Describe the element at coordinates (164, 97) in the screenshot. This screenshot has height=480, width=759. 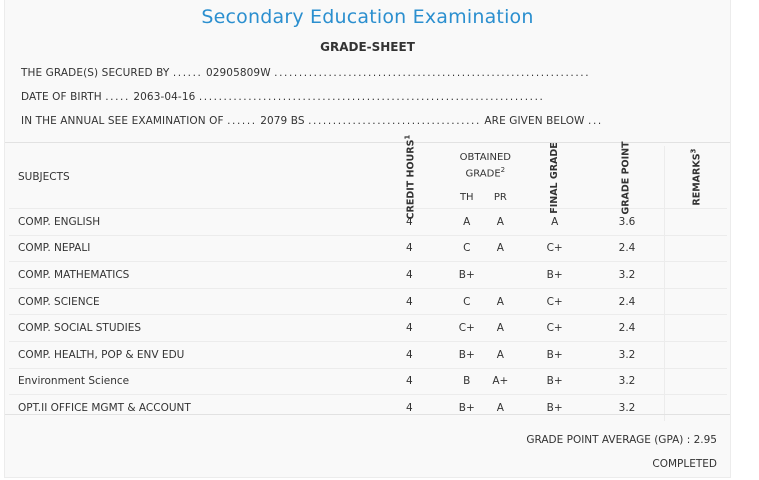
I see `dob-value: 2063-04-16` at that location.